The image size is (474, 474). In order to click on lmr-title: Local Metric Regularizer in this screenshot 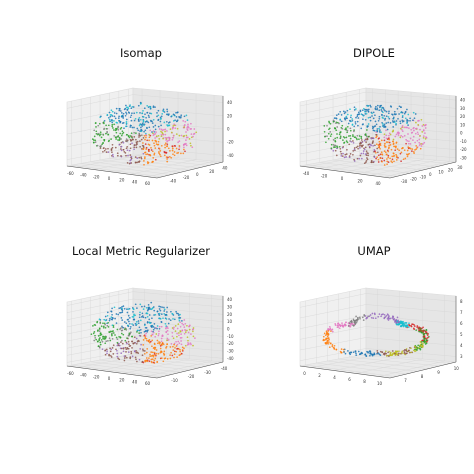, I will do `click(141, 251)`.